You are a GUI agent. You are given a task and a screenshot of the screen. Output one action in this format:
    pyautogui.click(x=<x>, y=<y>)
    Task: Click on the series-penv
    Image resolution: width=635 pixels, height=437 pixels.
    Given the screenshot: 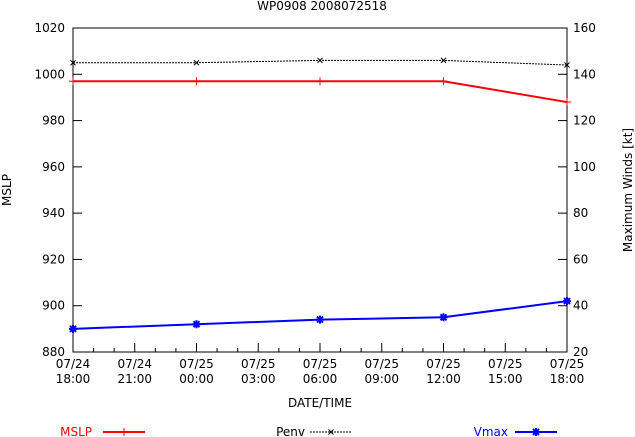 What is the action you would take?
    pyautogui.click(x=320, y=62)
    